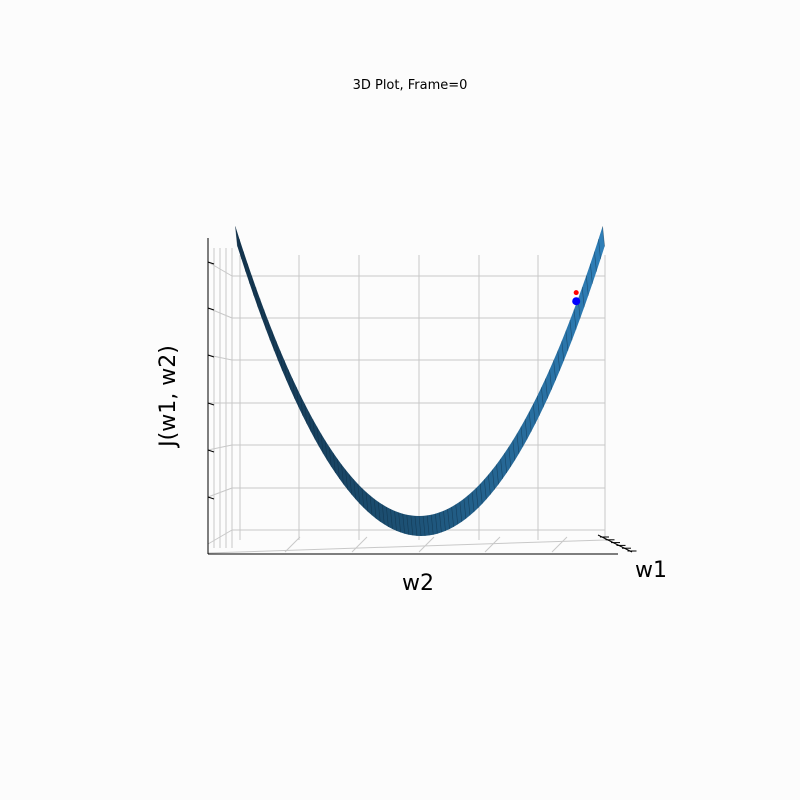 The height and width of the screenshot is (800, 800). What do you see at coordinates (168, 397) in the screenshot?
I see `z-axis-label: J(w1, w2)` at bounding box center [168, 397].